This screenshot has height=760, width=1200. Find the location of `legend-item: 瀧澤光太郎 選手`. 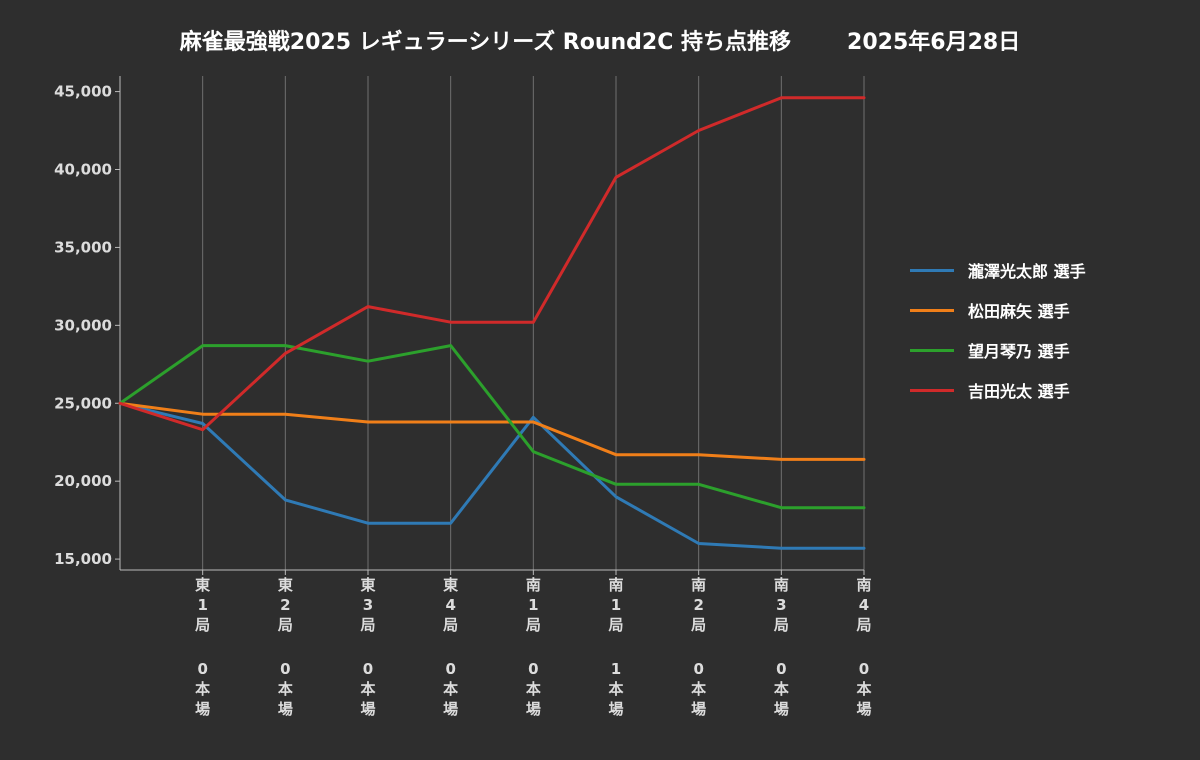

legend-item: 瀧澤光太郎 選手 is located at coordinates (998, 270).